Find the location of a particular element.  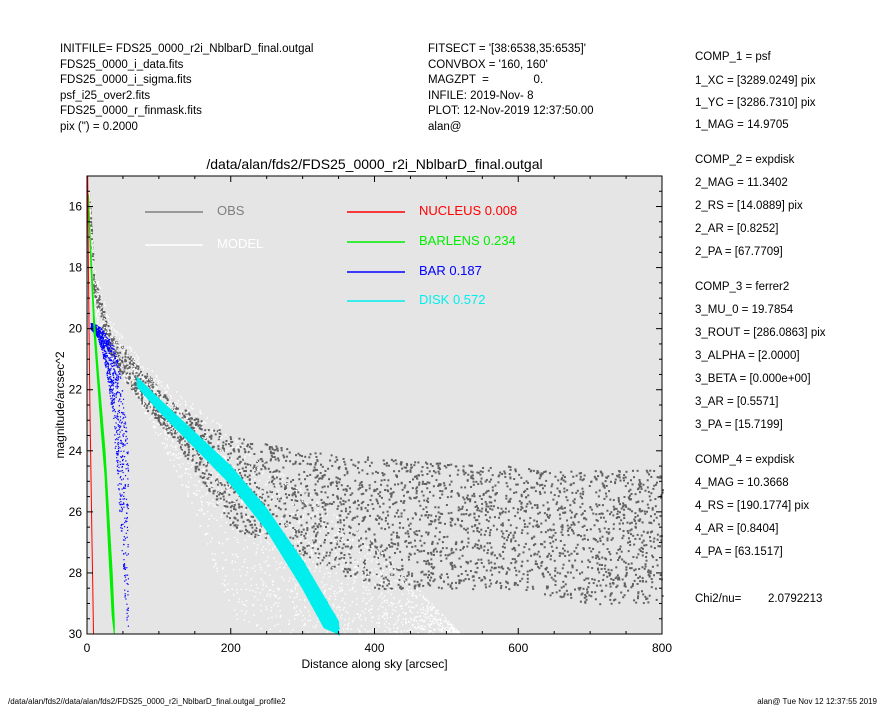

header-left-line: FDS25_0000_i_data.fits is located at coordinates (122, 64).